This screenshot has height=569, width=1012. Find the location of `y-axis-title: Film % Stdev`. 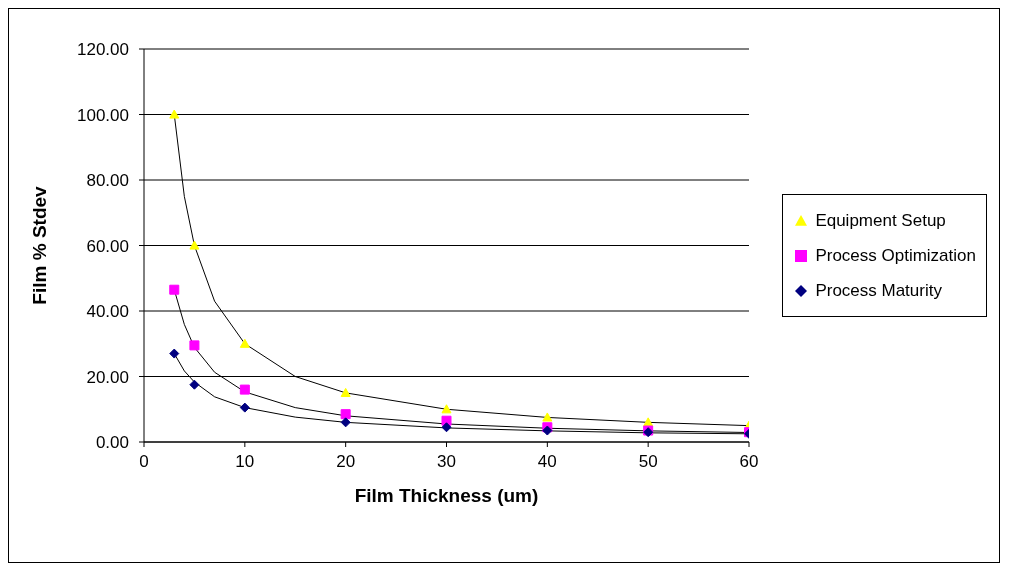

y-axis-title: Film % Stdev is located at coordinates (39, 245).